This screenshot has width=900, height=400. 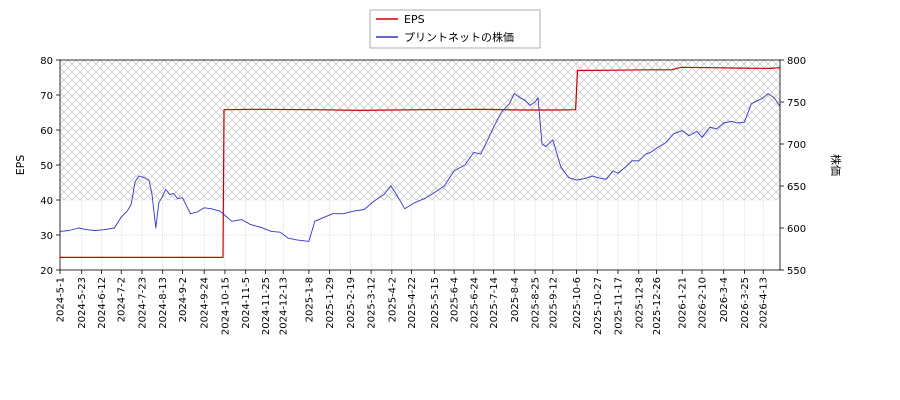 I want to click on x-tick-label: 2025-2-19, so click(x=351, y=303).